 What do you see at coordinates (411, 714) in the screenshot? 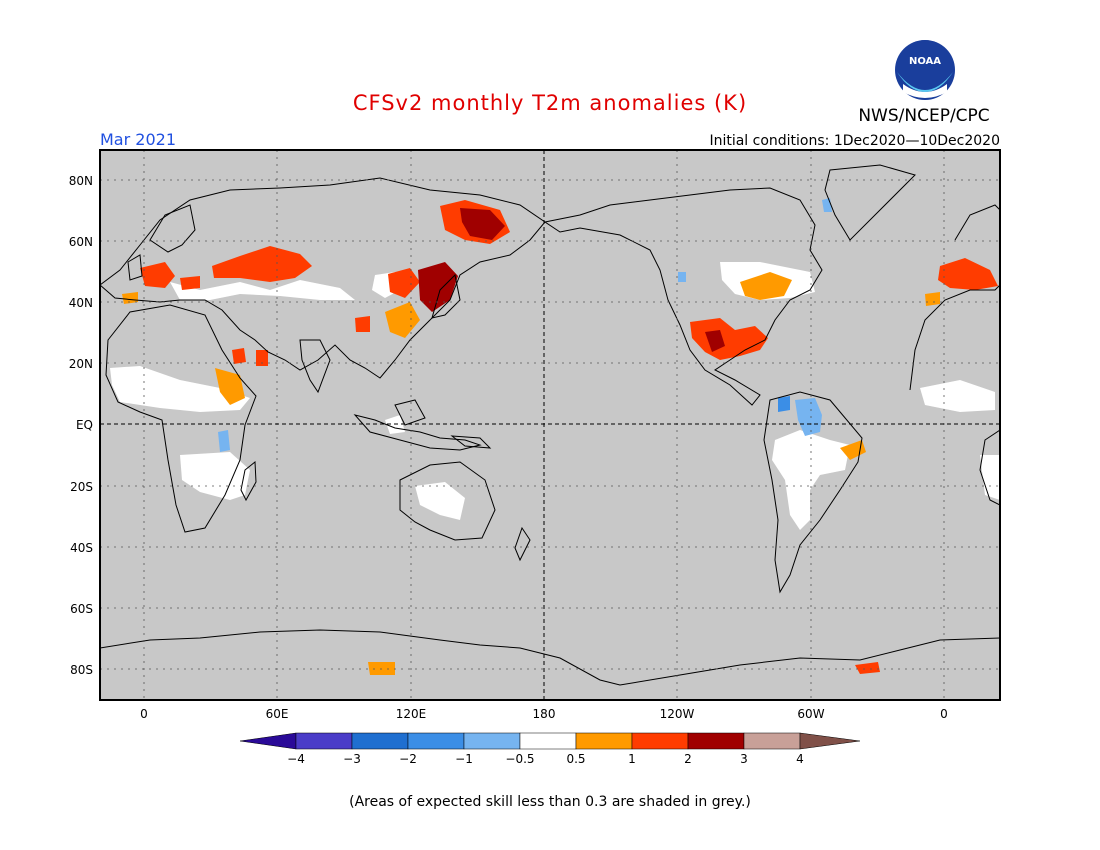
I see `lon-label: 120E` at bounding box center [411, 714].